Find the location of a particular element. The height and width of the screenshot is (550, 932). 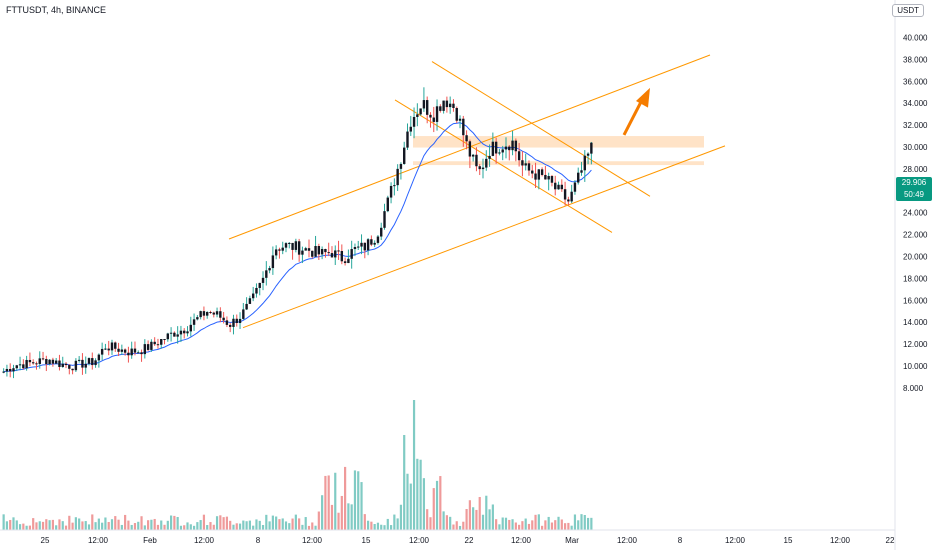

y-tick-label: 8.000 is located at coordinates (913, 388).